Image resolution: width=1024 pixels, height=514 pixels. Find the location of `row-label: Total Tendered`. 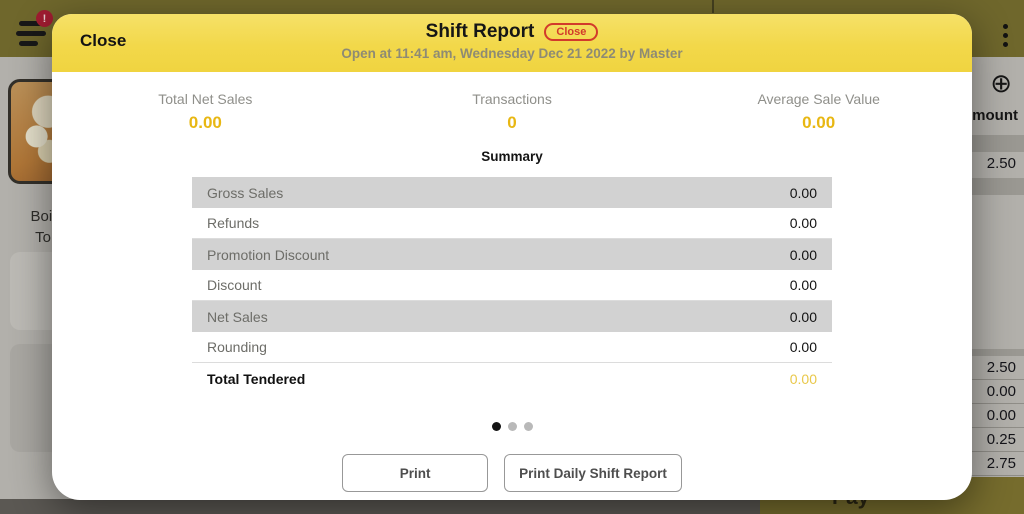

row-label: Total Tendered is located at coordinates (256, 378).